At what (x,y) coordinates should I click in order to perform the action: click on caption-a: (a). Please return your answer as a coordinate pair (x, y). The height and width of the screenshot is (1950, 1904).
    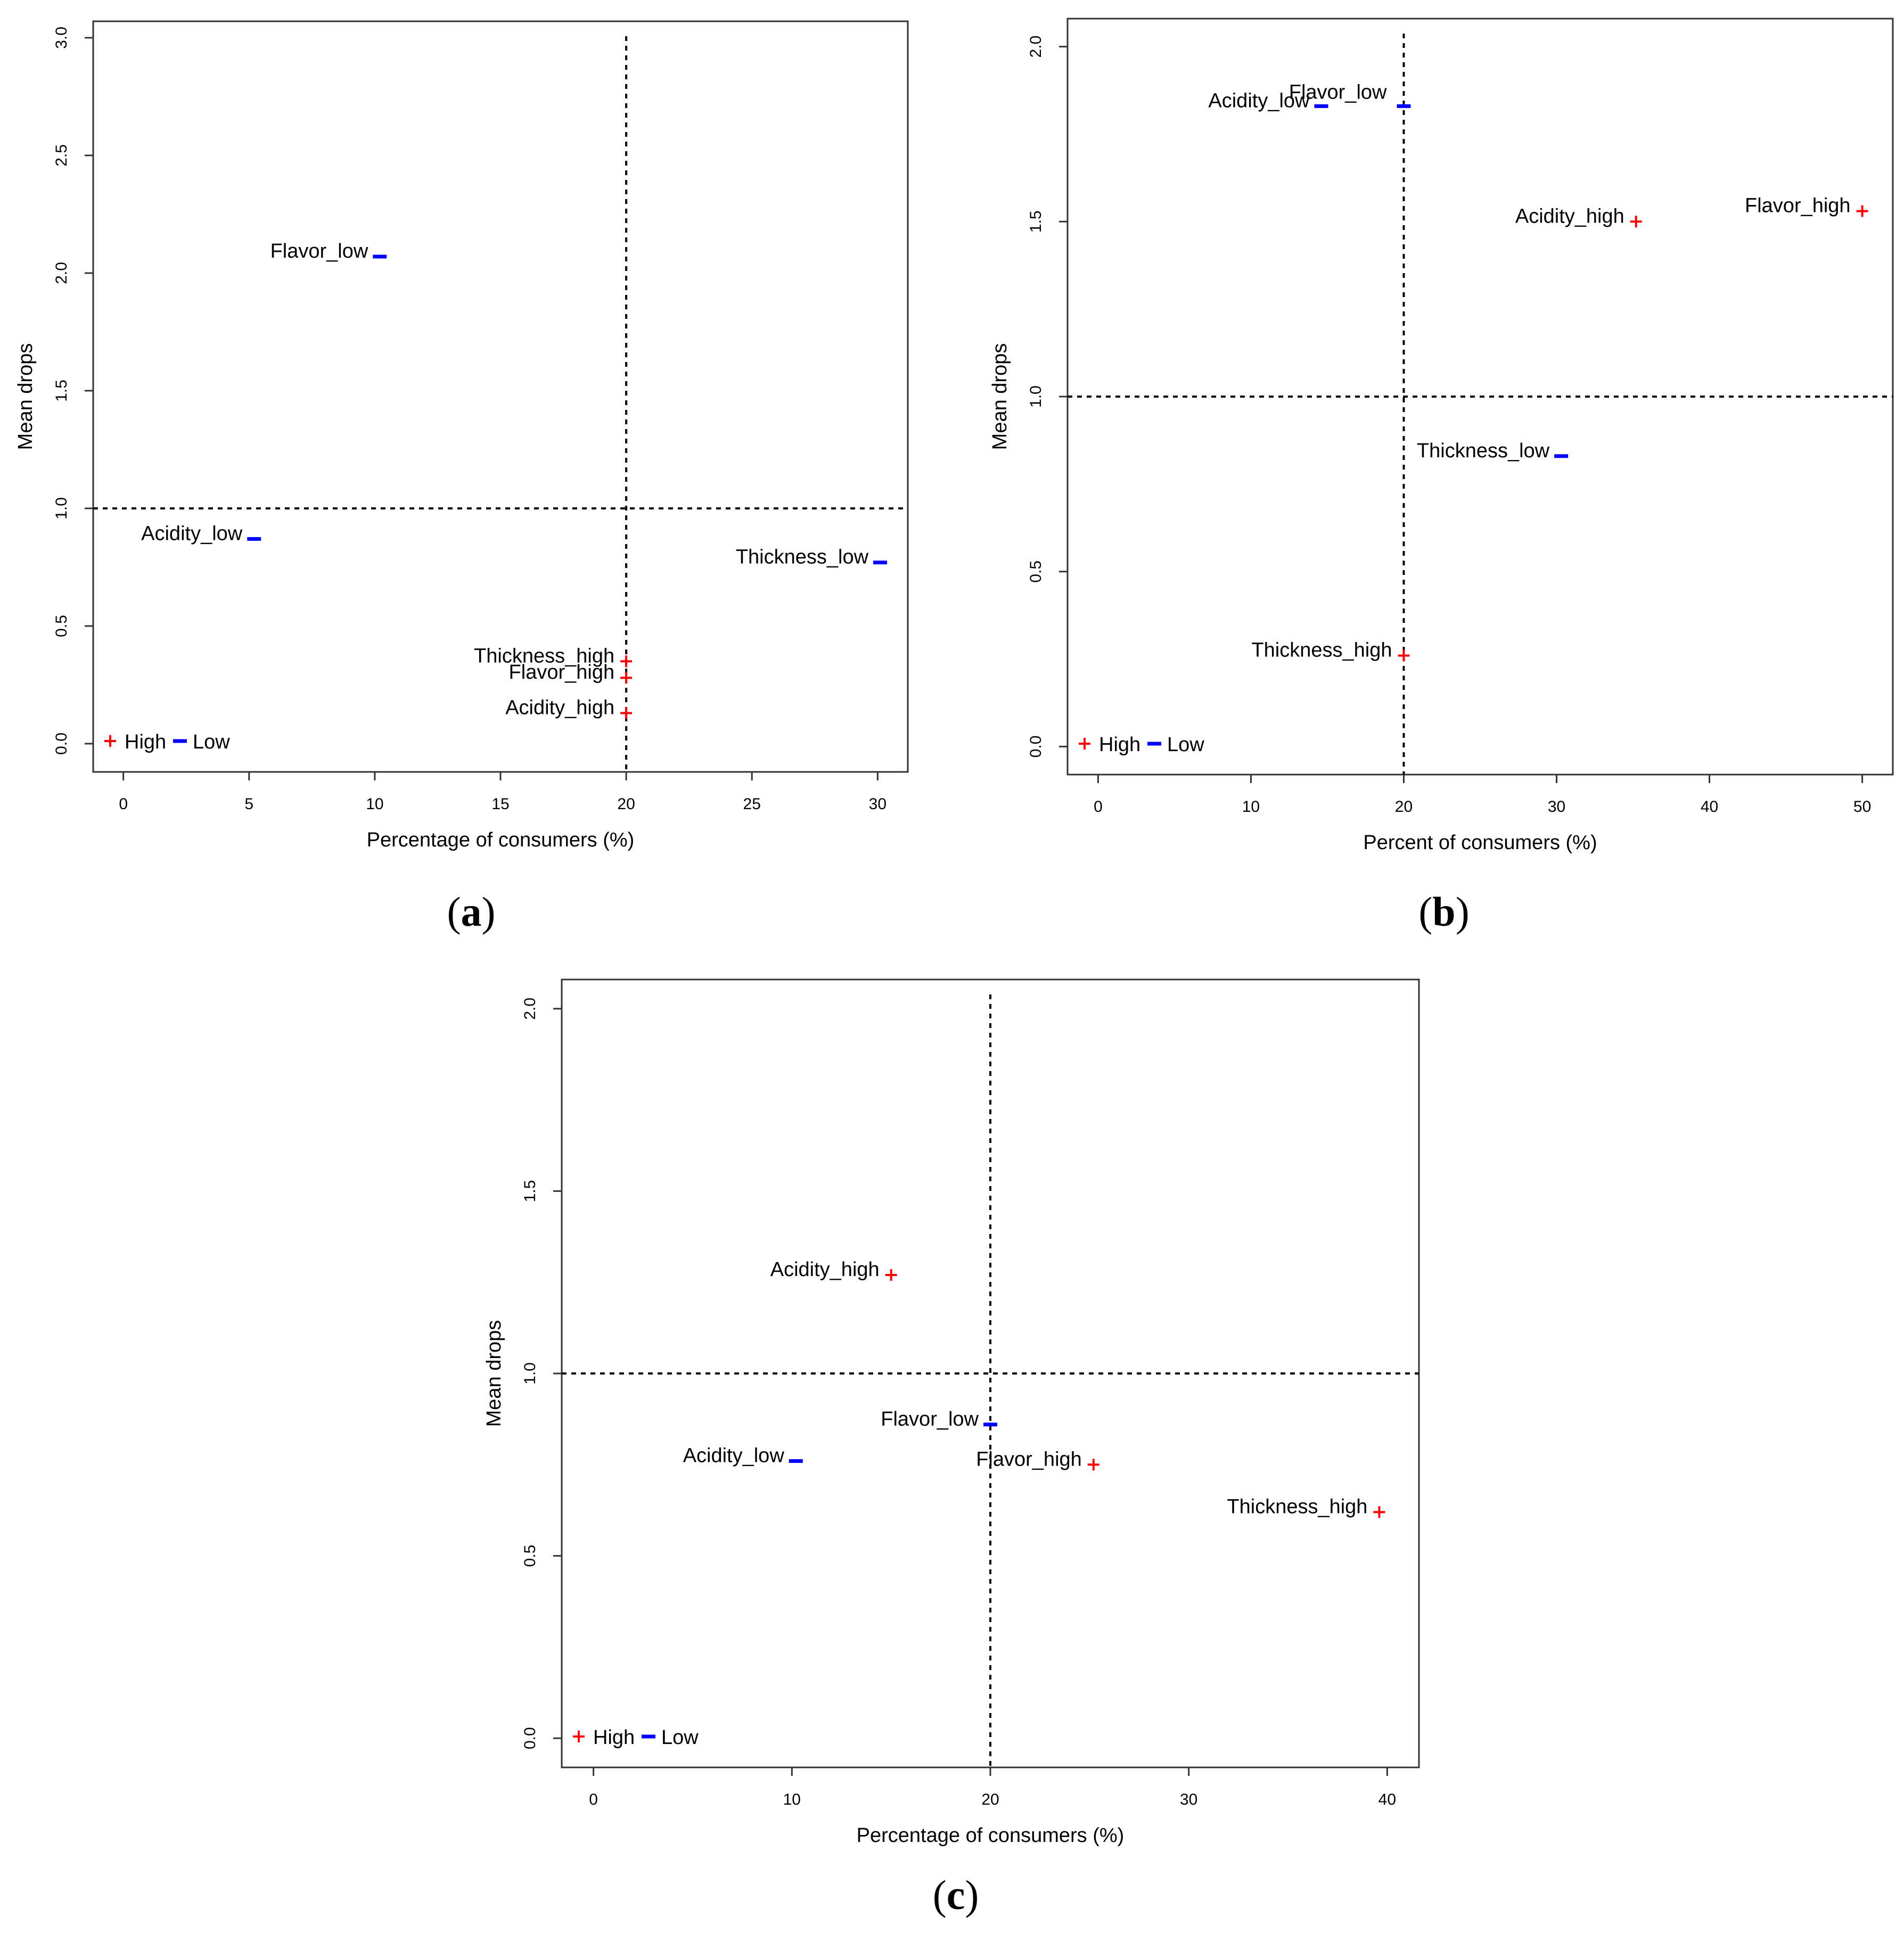
    Looking at the image, I should click on (471, 911).